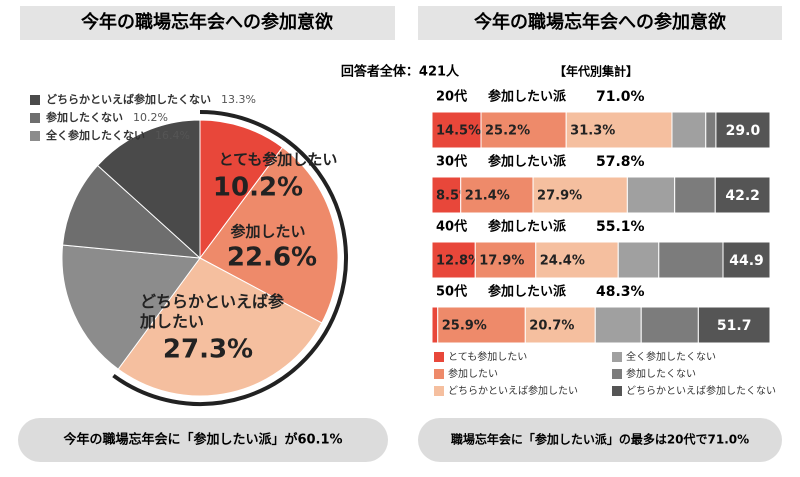 The width and height of the screenshot is (800, 477). What do you see at coordinates (487, 196) in the screenshot?
I see `bar-value: 21.4%` at bounding box center [487, 196].